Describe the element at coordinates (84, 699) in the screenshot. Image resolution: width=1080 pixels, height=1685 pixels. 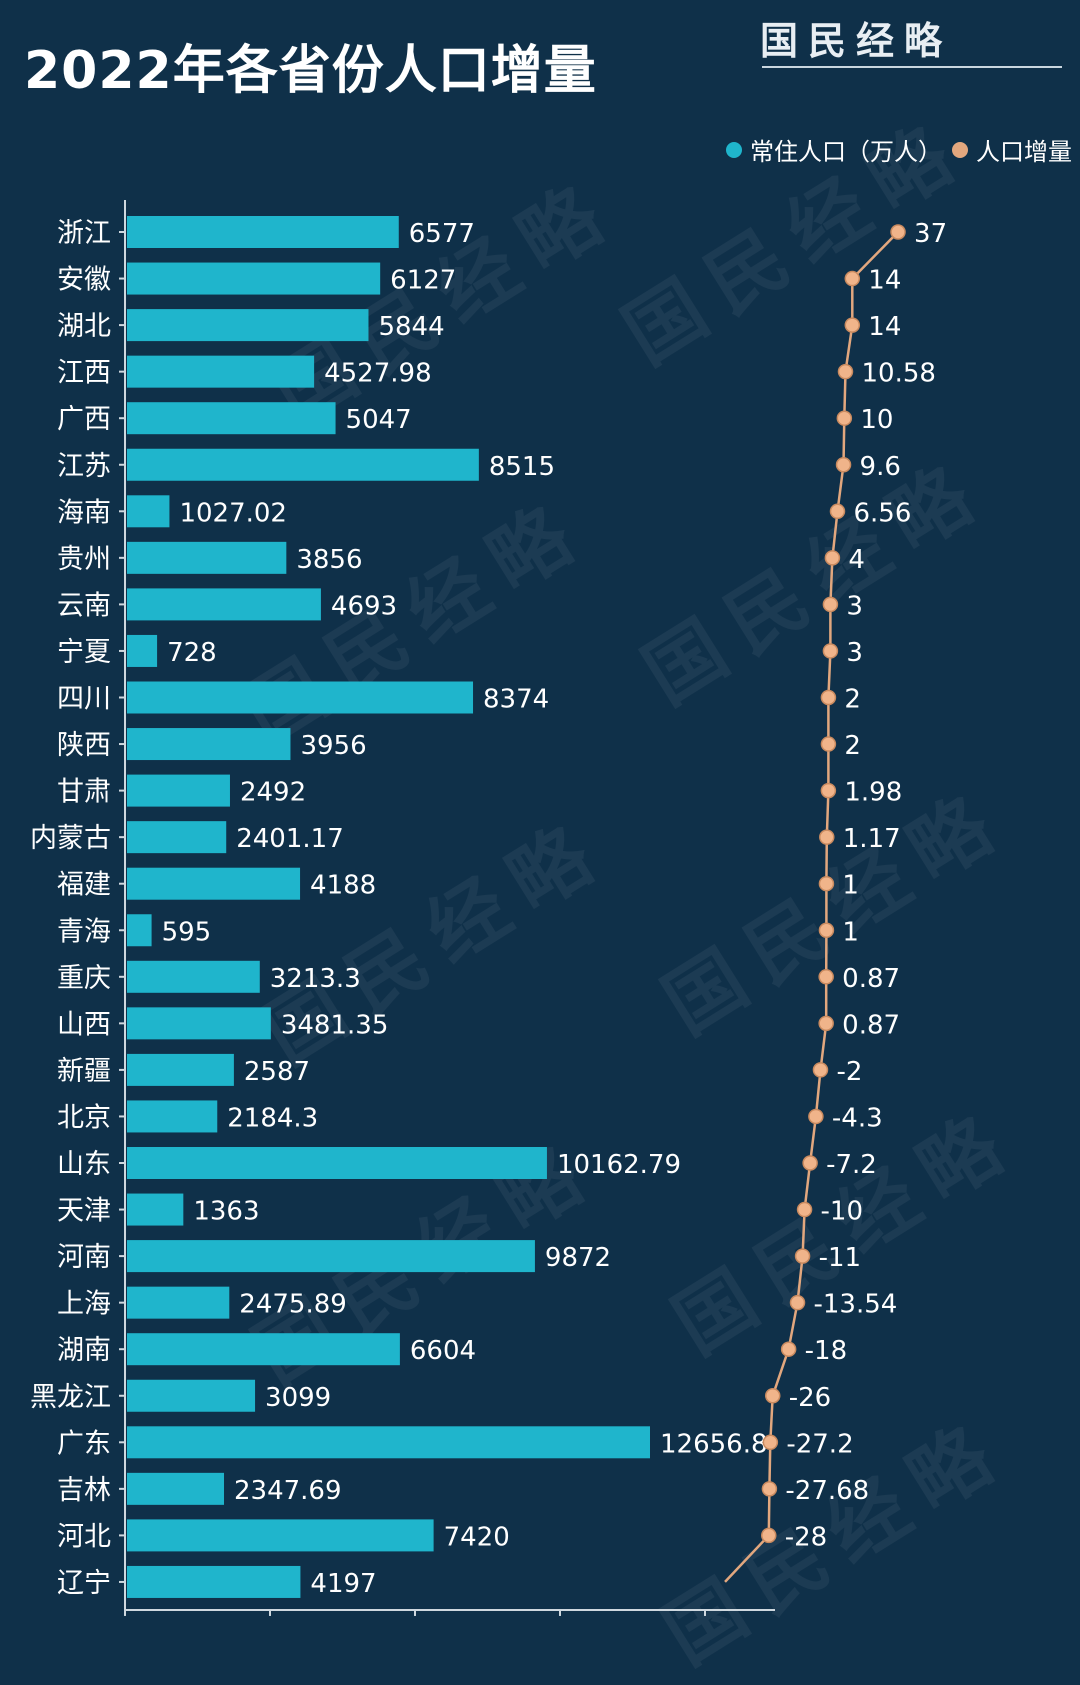
I see `category-label: 四川` at that location.